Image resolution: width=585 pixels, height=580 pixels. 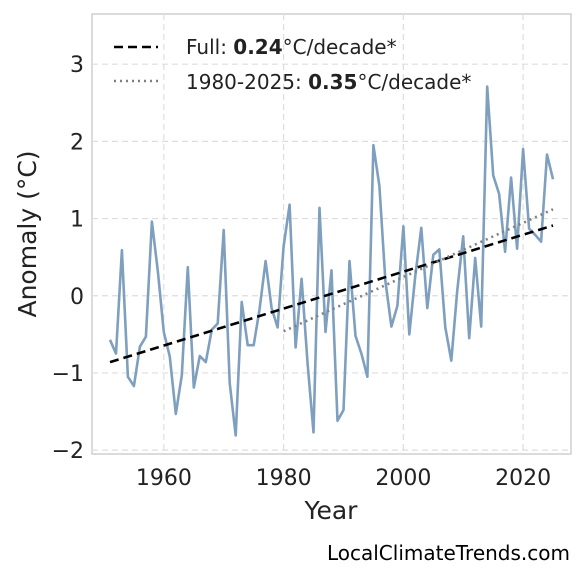 I want to click on y-tick-label: 3, so click(x=77, y=65).